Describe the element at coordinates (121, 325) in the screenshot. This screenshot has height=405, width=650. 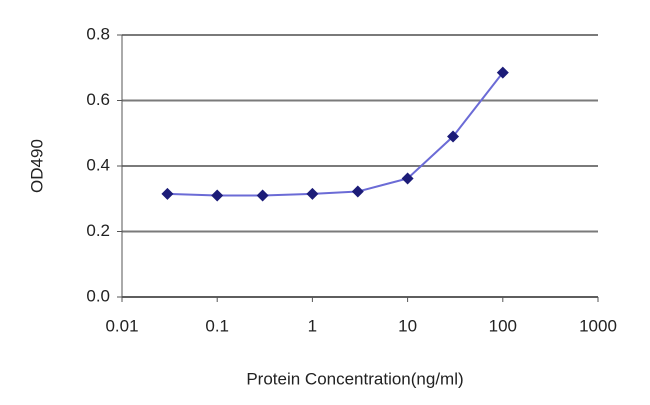
I see `x-tick-label: 0.01` at that location.